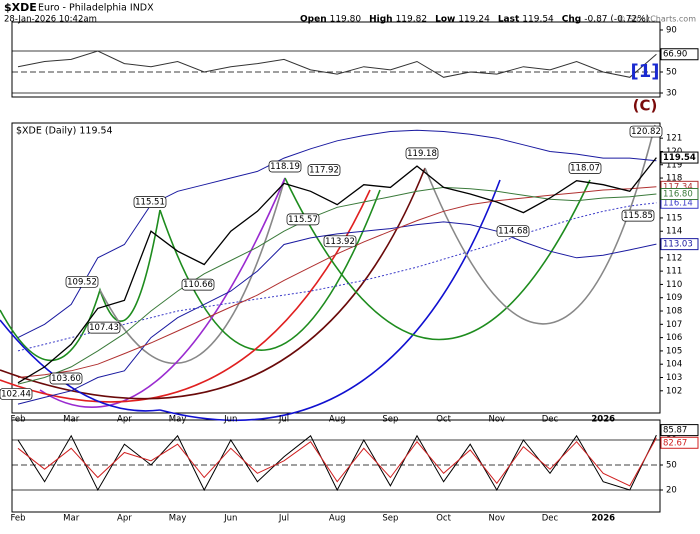 This screenshot has width=700, height=534. What do you see at coordinates (645, 106) in the screenshot?
I see `wave-label: (C)` at bounding box center [645, 106].